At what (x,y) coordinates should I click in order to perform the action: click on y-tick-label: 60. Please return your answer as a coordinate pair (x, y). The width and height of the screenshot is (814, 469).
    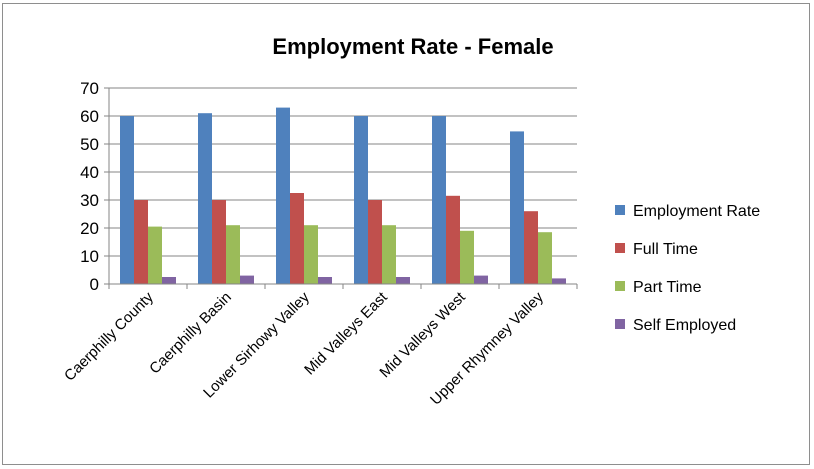
    Looking at the image, I should click on (89, 116).